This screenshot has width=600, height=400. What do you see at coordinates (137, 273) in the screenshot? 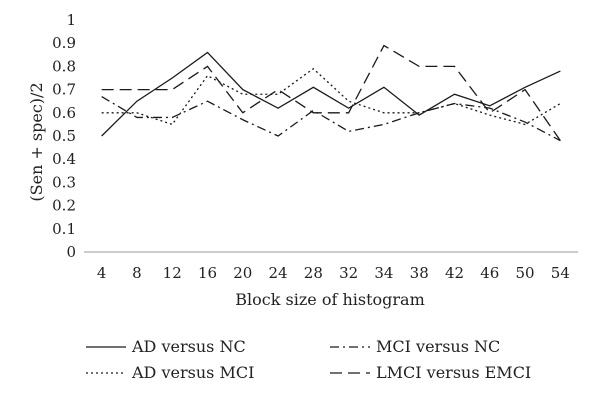
I see `x-tick-label: 8` at bounding box center [137, 273].